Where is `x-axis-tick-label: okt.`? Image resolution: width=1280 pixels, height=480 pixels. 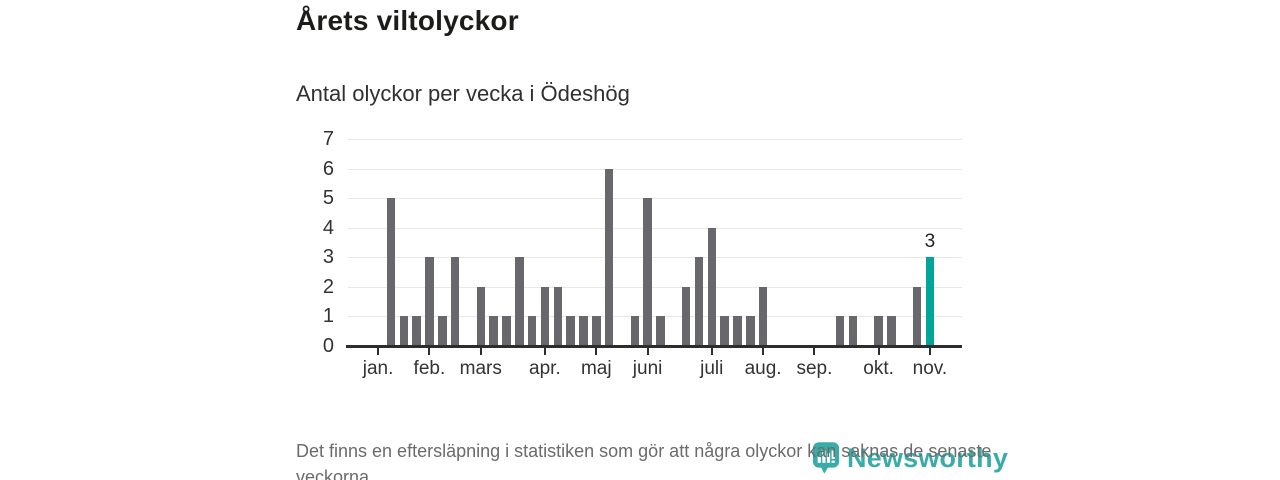
x-axis-tick-label: okt. is located at coordinates (878, 368).